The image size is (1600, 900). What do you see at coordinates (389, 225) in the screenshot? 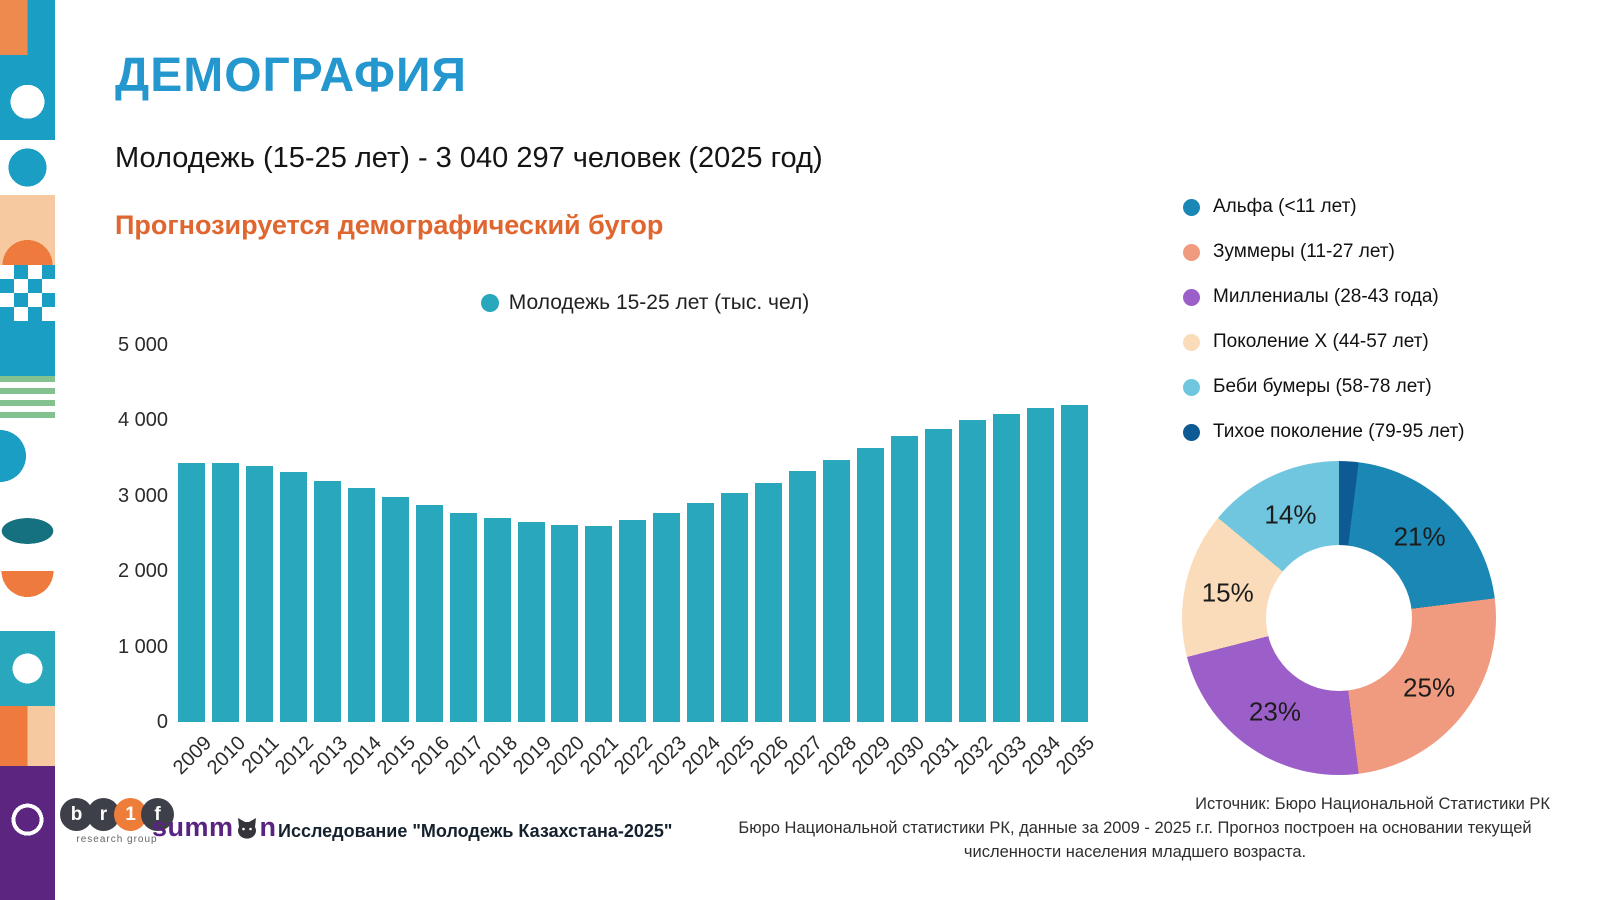
I see `highlight-text: Прогнозируется демографический бугор` at bounding box center [389, 225].